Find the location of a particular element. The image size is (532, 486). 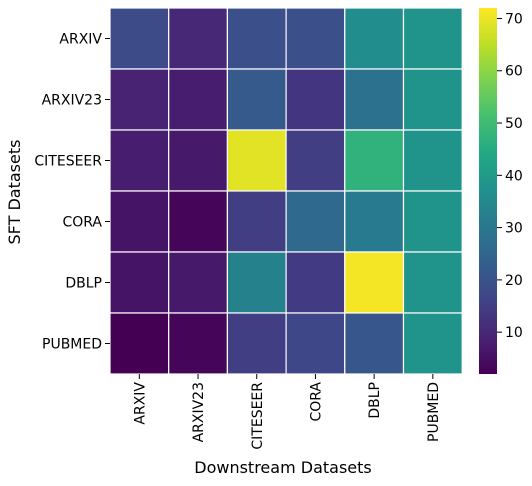

row-label: ARXIV is located at coordinates (80, 40).